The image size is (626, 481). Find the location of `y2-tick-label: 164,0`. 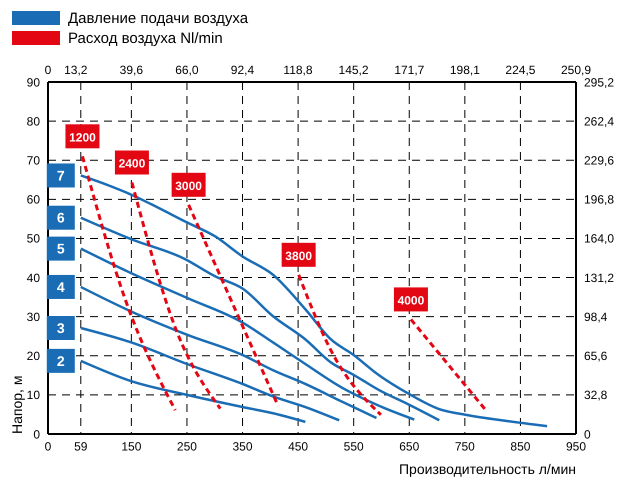

y2-tick-label: 164,0 is located at coordinates (599, 239).